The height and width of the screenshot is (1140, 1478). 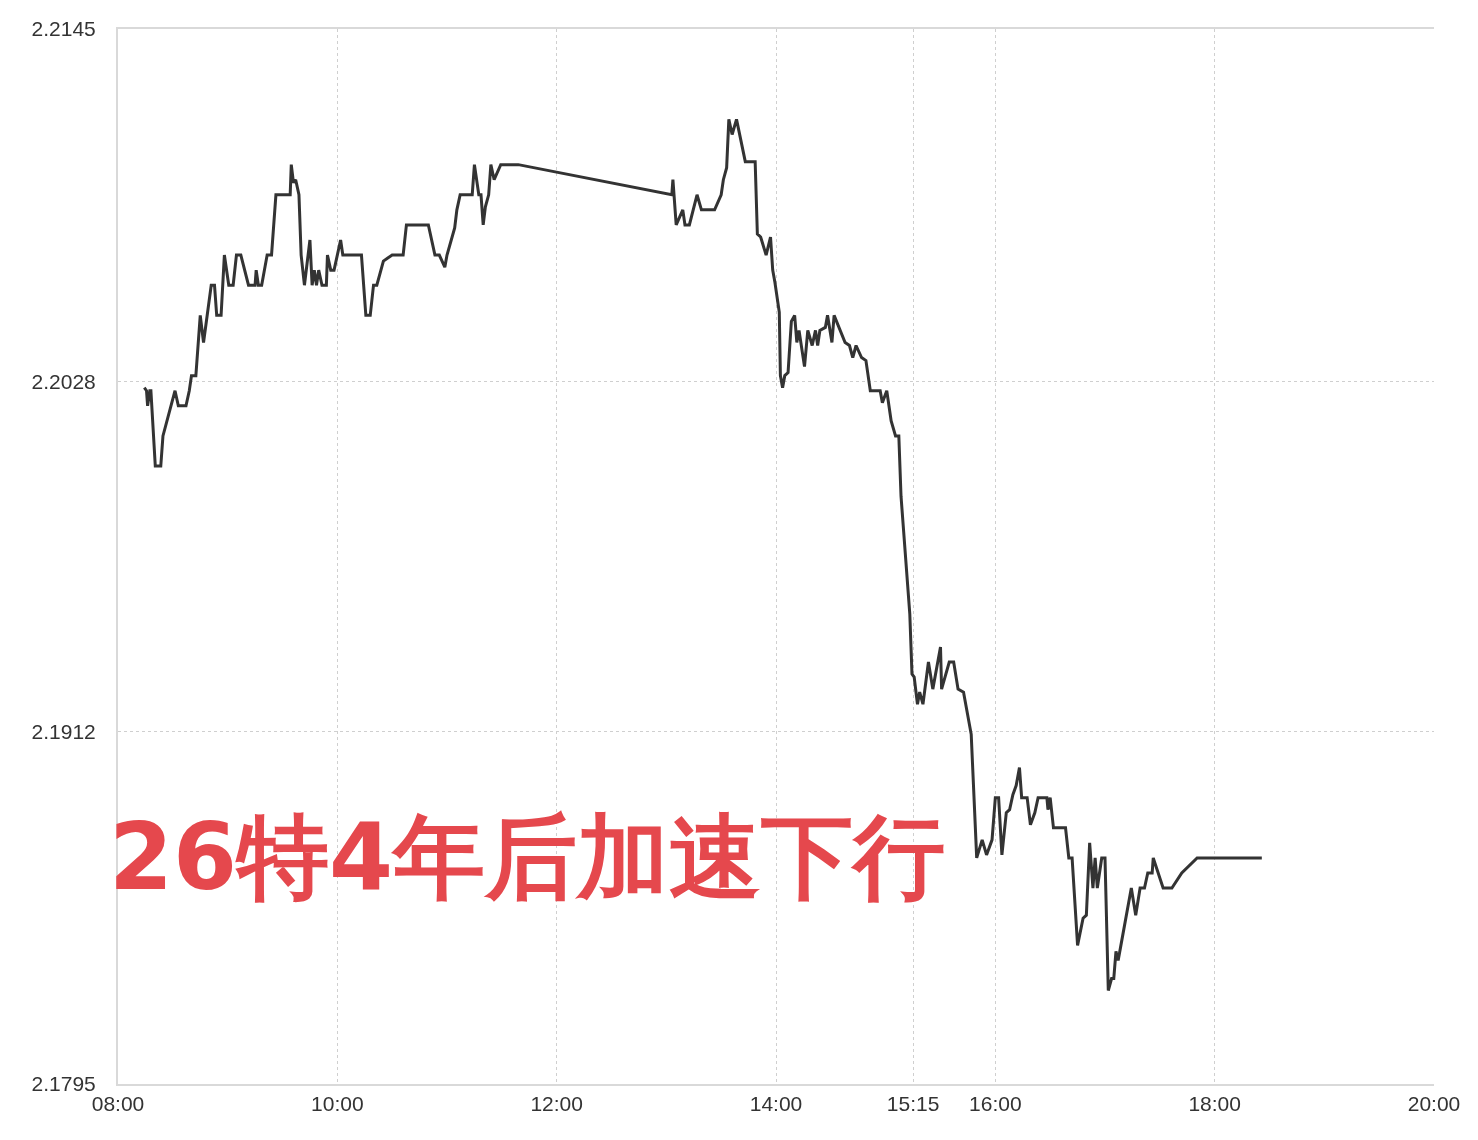 I want to click on y-tick-label: 2.2145, so click(x=63, y=29).